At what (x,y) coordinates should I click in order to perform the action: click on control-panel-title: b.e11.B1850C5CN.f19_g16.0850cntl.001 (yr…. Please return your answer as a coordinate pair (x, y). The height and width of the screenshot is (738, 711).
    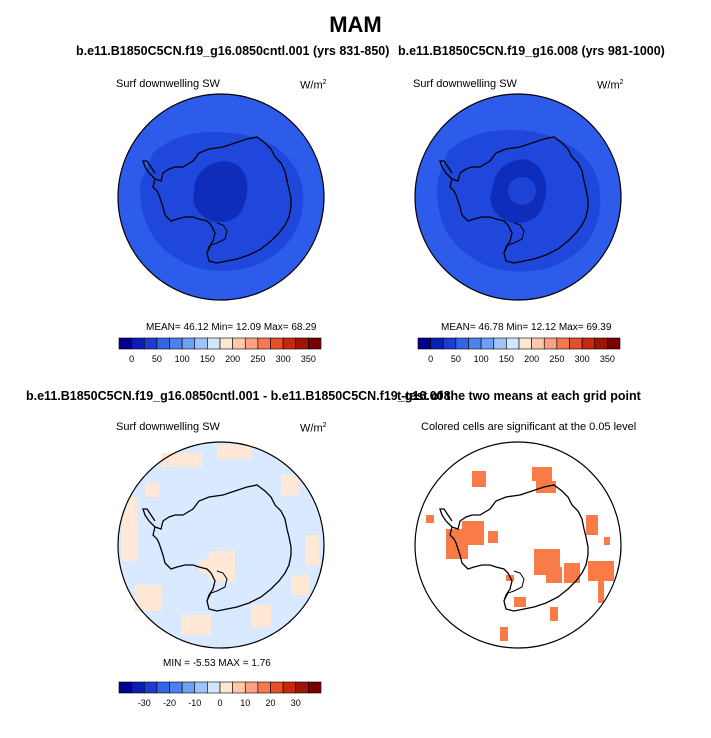
    Looking at the image, I should click on (233, 51).